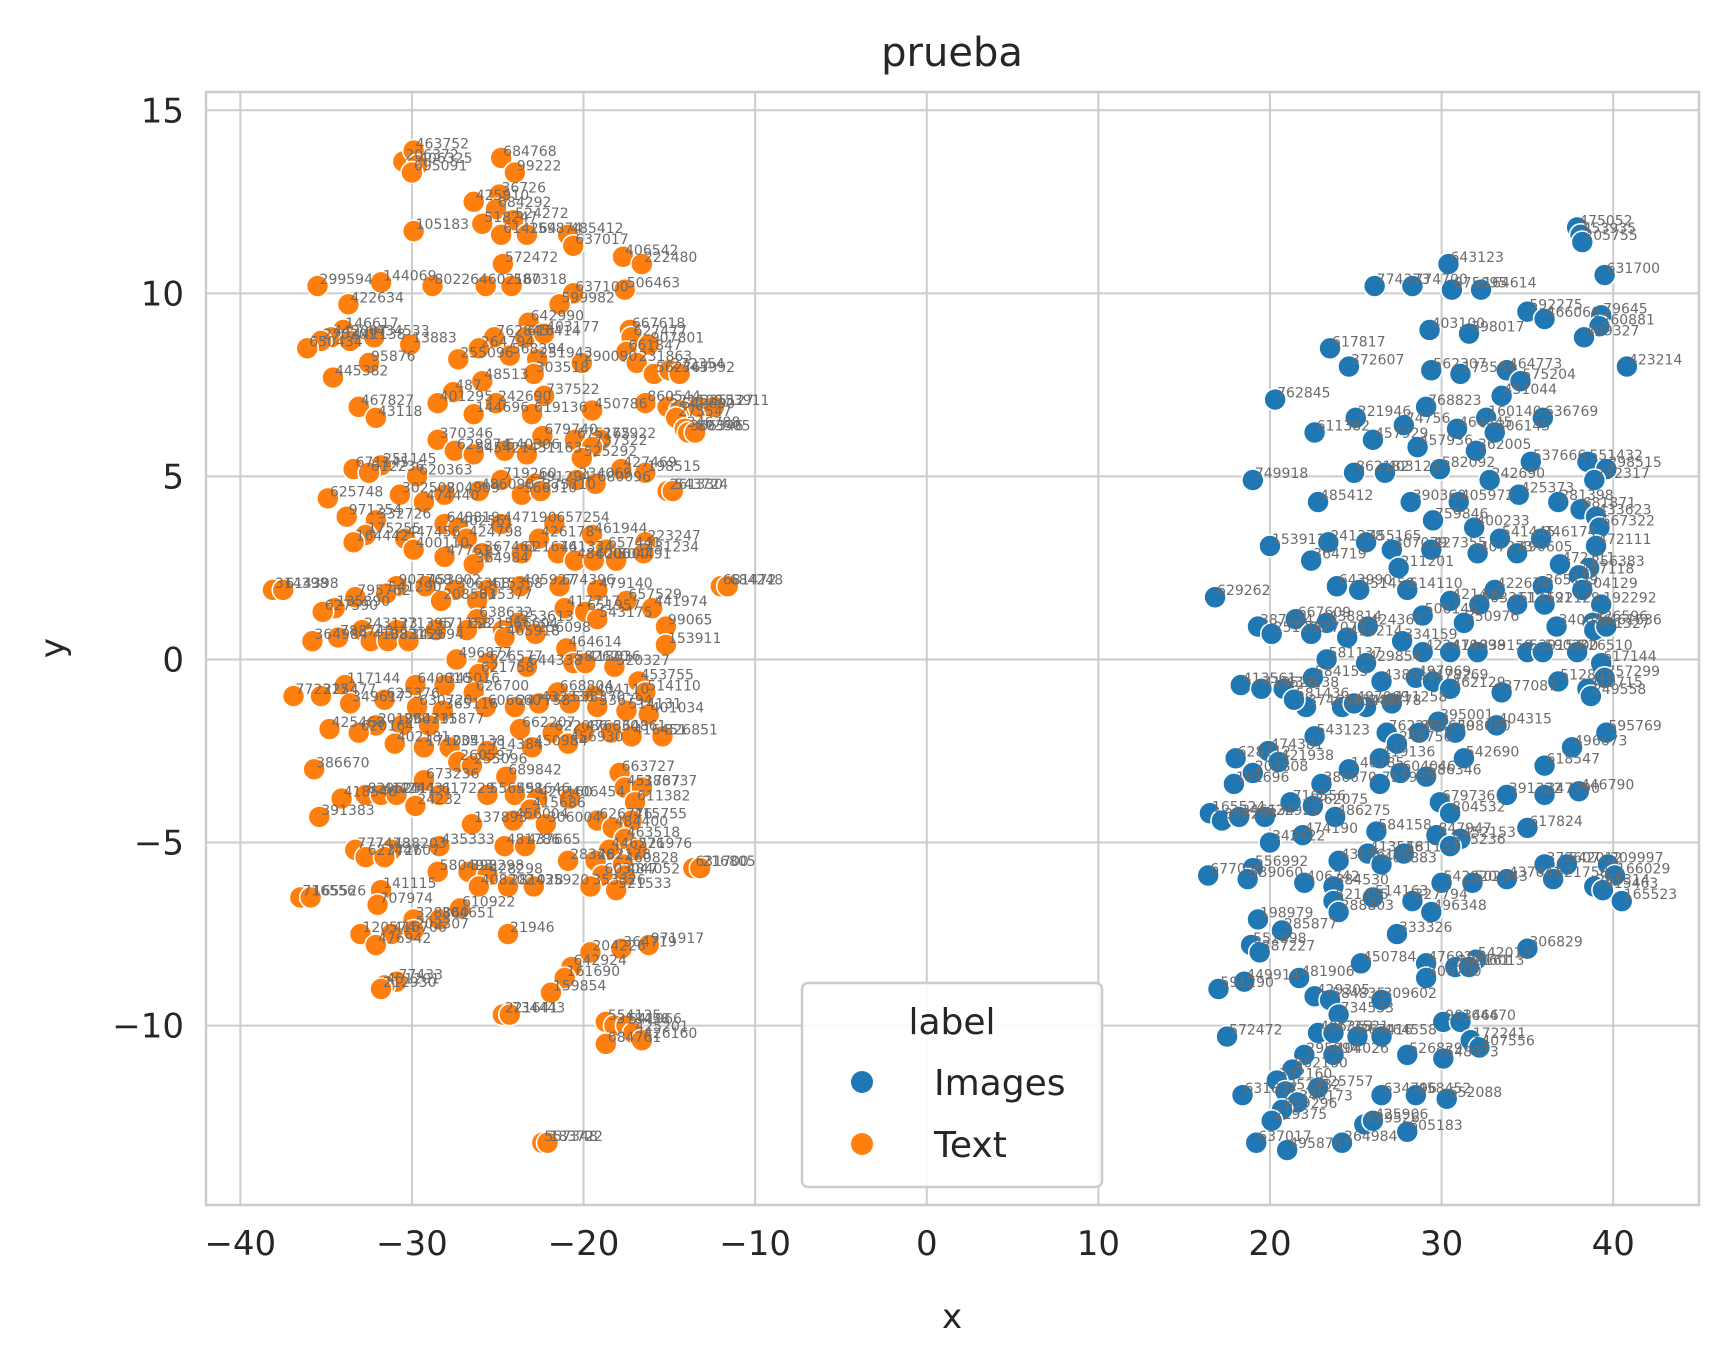  Describe the element at coordinates (1518, 474) in the screenshot. I see `point-label: 242690` at that location.